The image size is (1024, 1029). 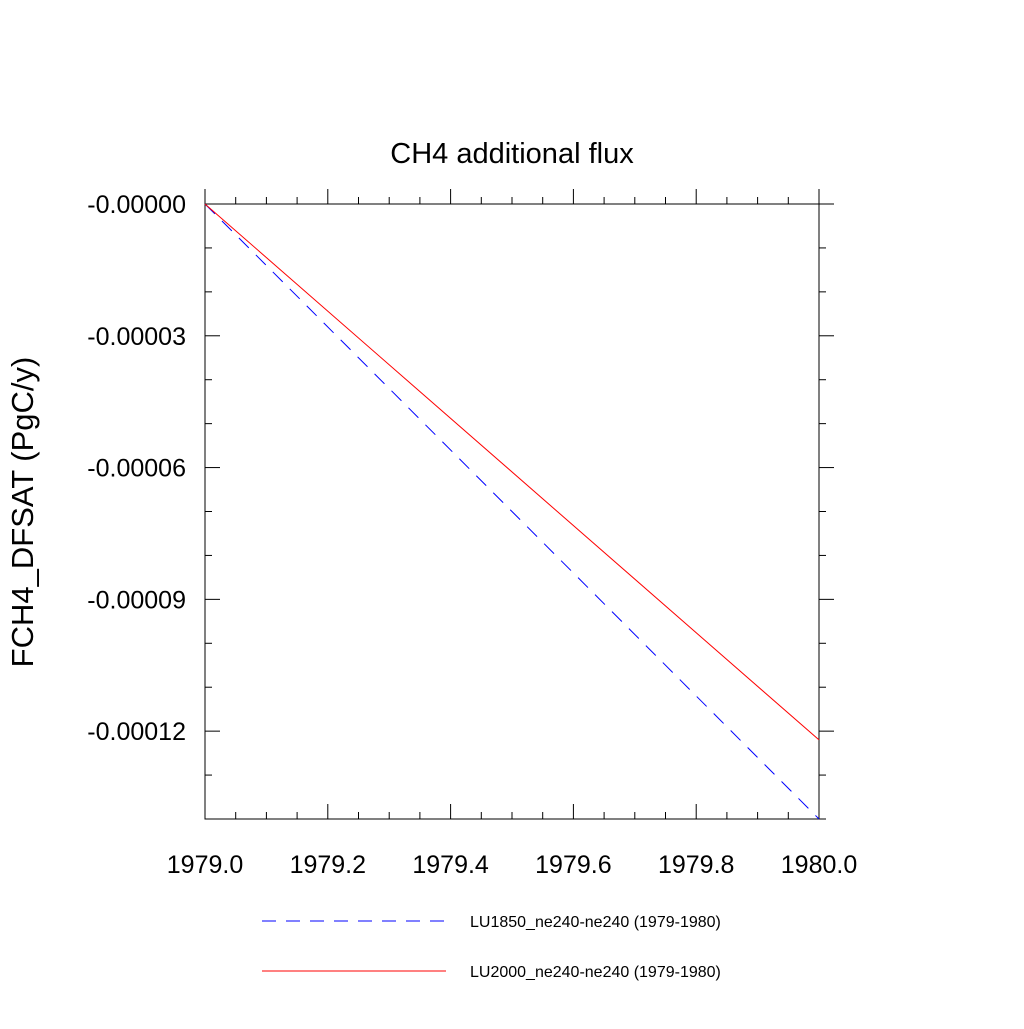 I want to click on x-tick-label: 1979.4, so click(x=450, y=865).